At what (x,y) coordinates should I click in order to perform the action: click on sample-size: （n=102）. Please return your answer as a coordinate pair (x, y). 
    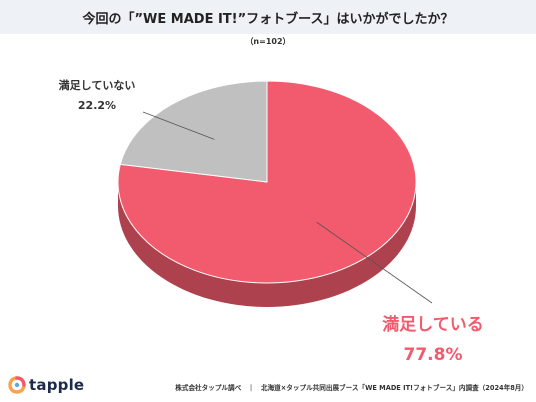
    Looking at the image, I should click on (268, 41).